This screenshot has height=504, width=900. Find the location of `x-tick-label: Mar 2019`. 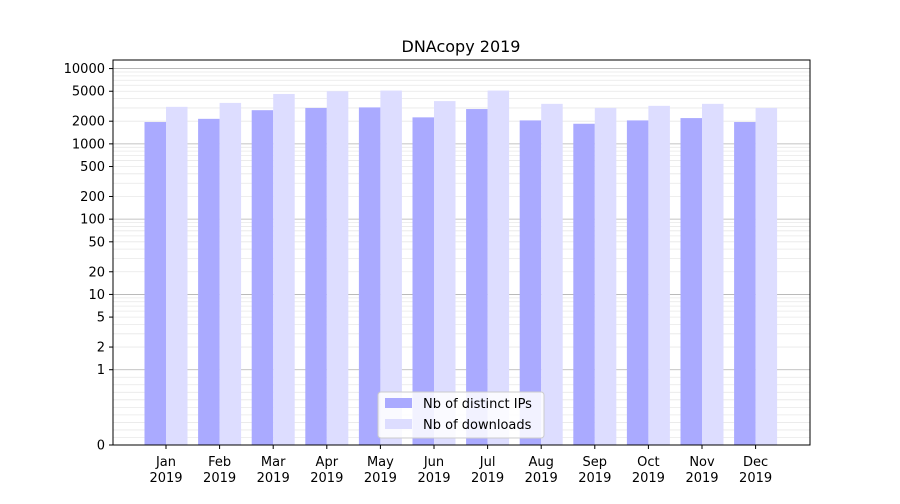

x-tick-label: Mar 2019 is located at coordinates (273, 470).